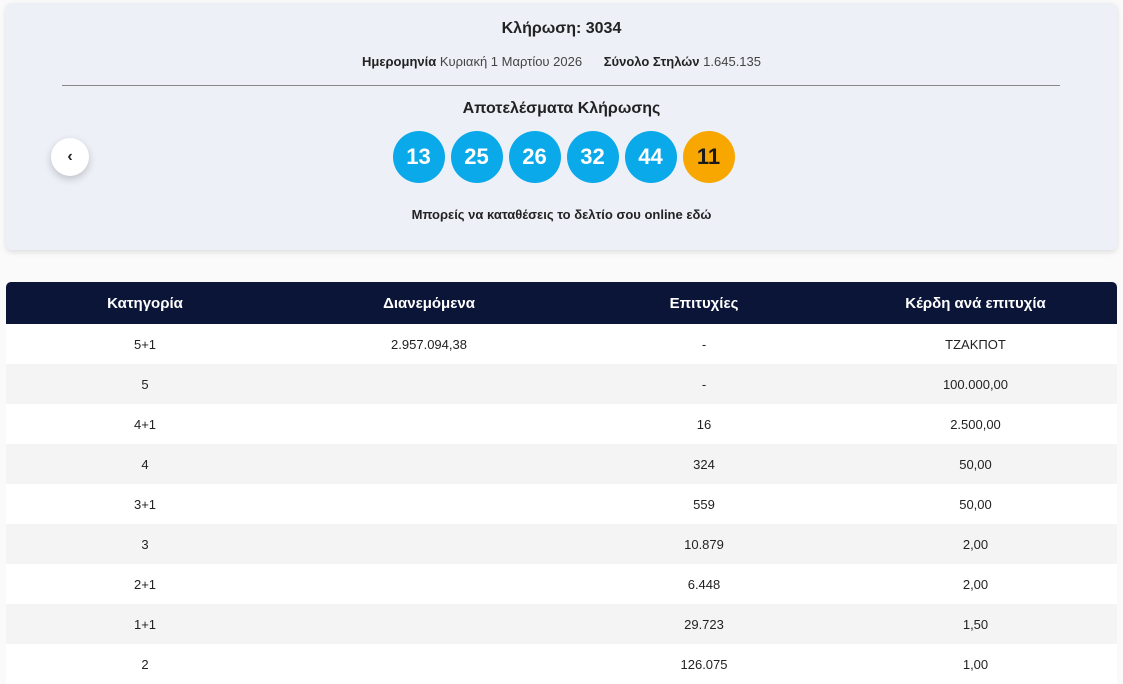  What do you see at coordinates (145, 584) in the screenshot?
I see `cell-category: 2+1` at bounding box center [145, 584].